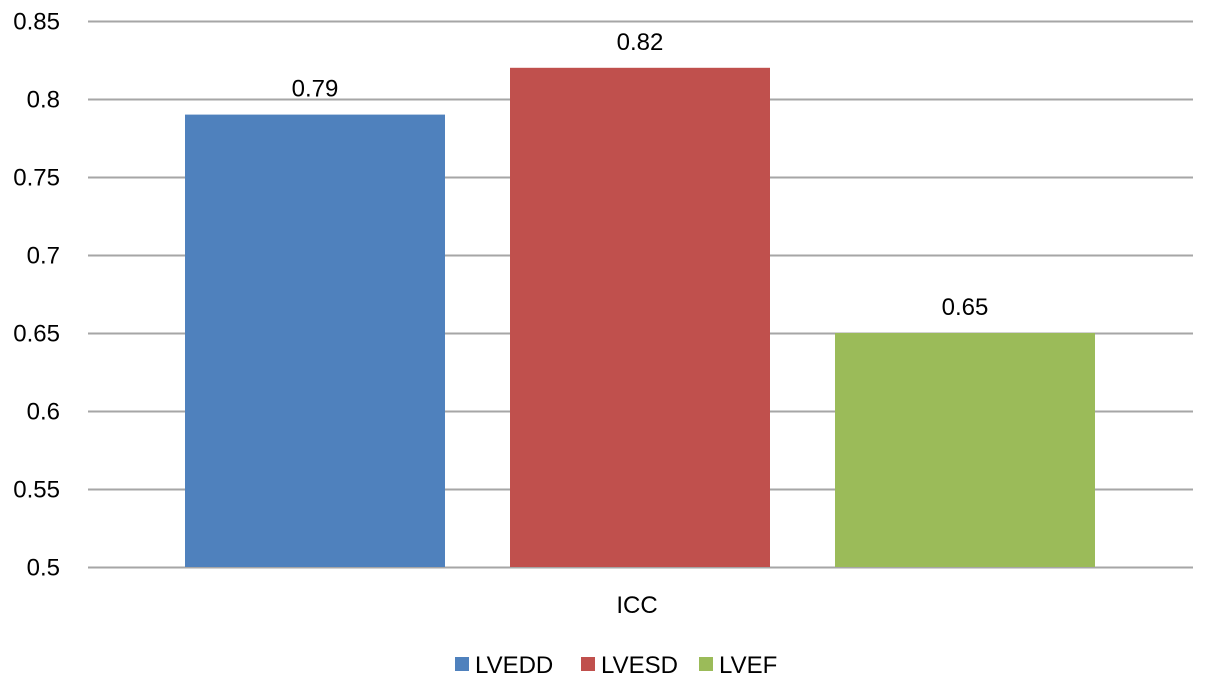 The height and width of the screenshot is (686, 1205). Describe the element at coordinates (965, 307) in the screenshot. I see `data-label-lvef: 0.65` at that location.